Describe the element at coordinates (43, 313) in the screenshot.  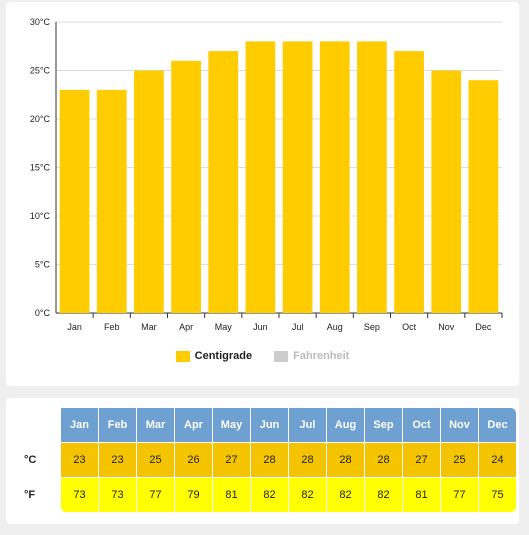
I see `y-tick-label: 0°C` at that location.